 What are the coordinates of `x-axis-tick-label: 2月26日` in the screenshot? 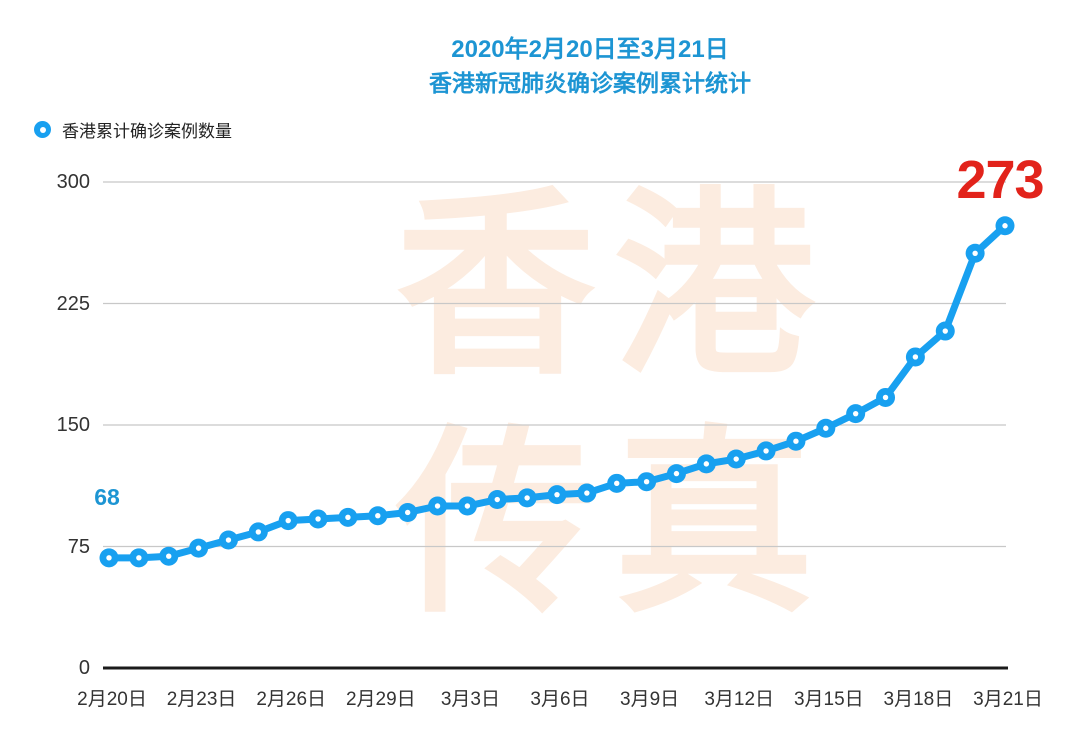 It's located at (291, 699).